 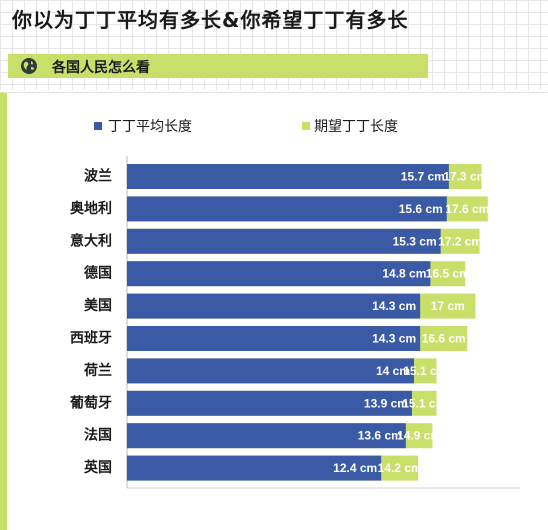 I want to click on bar-expected-label: 16.5 cm, so click(x=448, y=274).